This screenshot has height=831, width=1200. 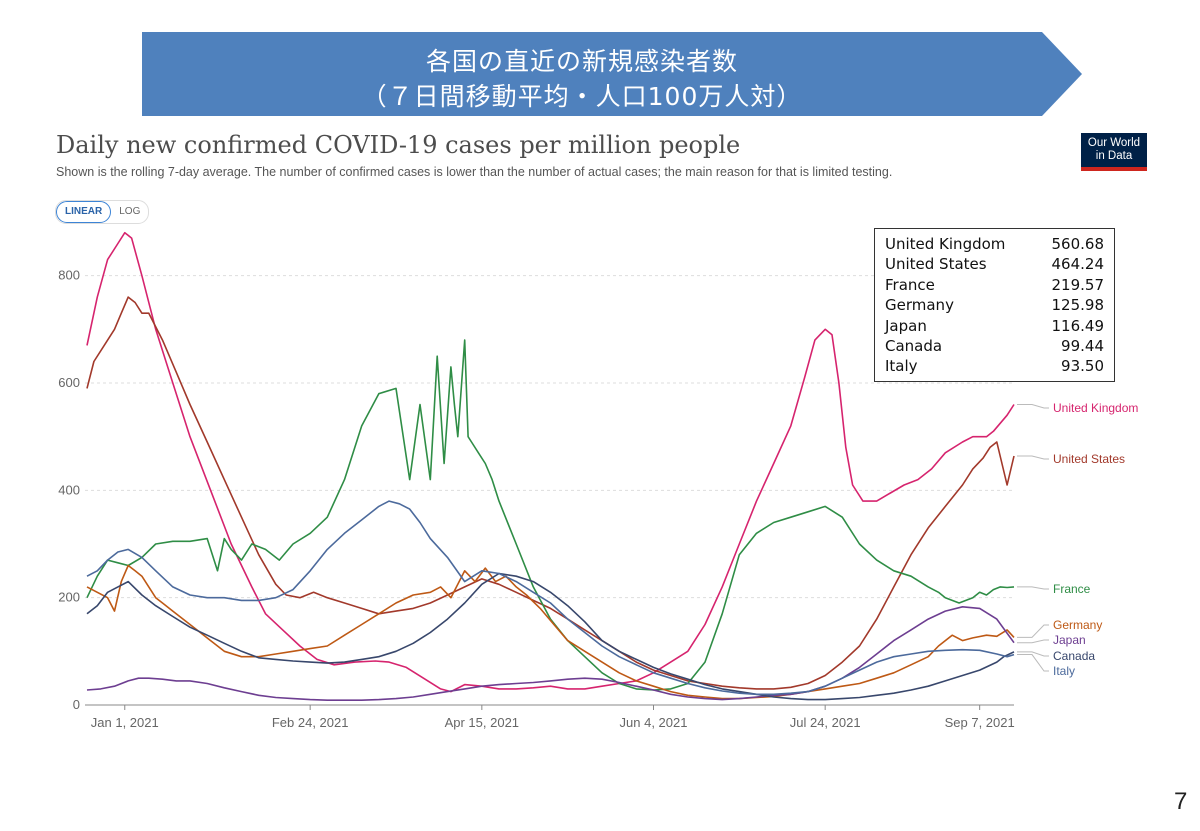 What do you see at coordinates (69, 382) in the screenshot?
I see `y-tick-label: 600` at bounding box center [69, 382].